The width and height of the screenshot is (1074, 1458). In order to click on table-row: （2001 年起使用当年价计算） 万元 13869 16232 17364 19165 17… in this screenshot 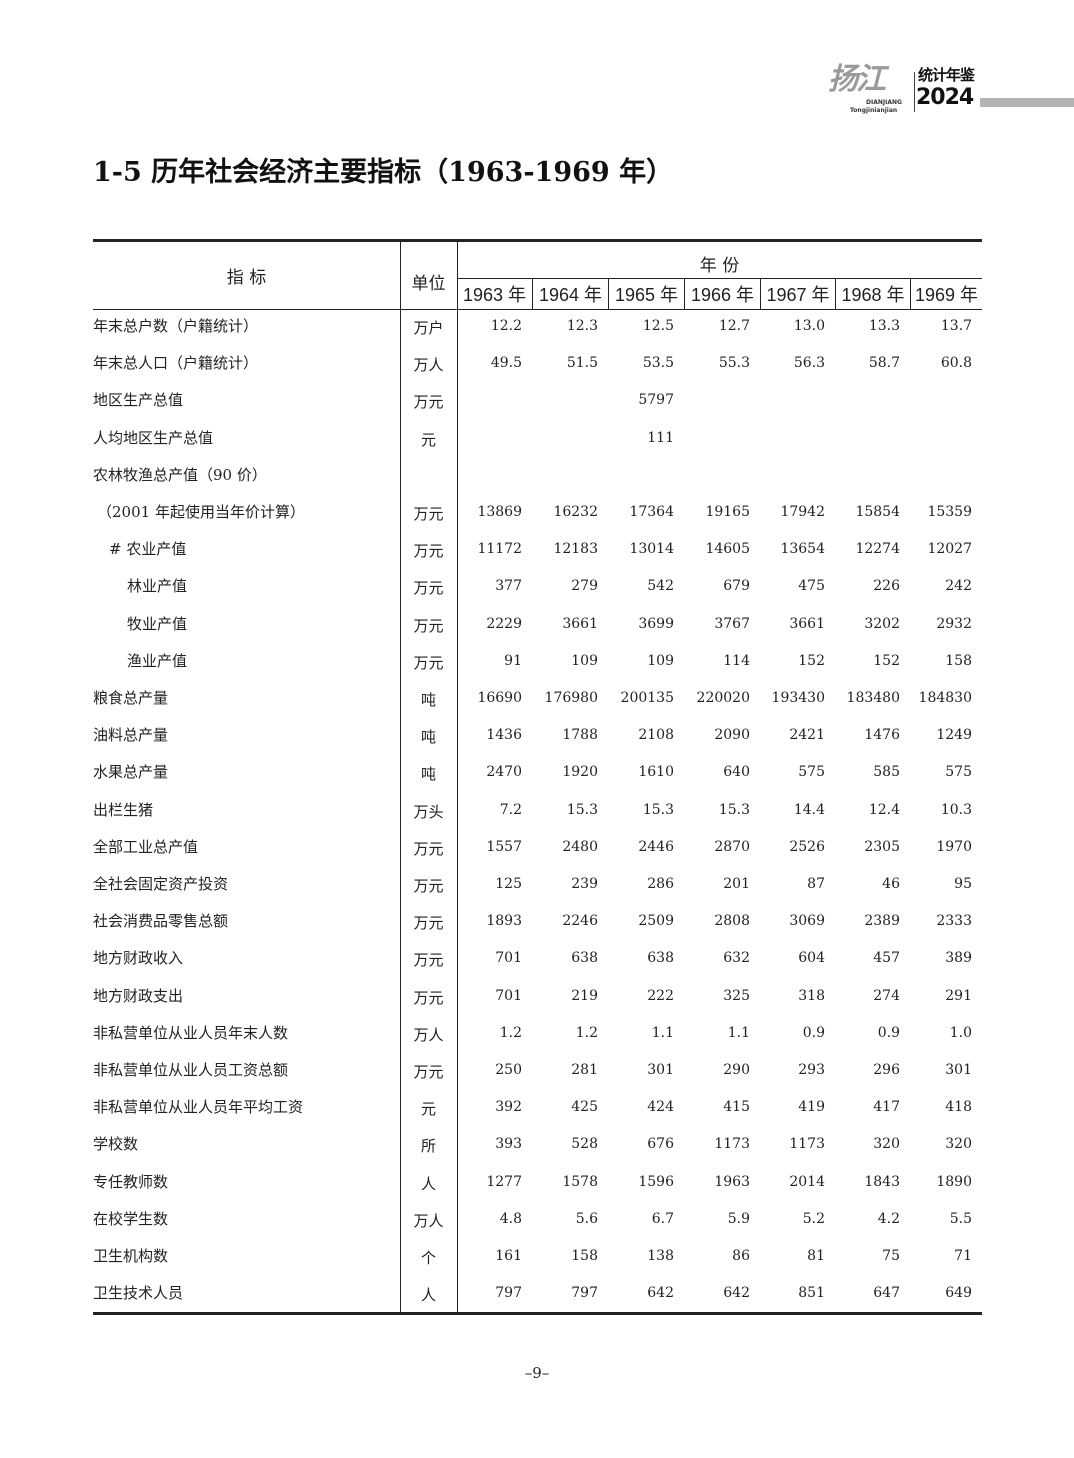, I will do `click(537, 515)`.